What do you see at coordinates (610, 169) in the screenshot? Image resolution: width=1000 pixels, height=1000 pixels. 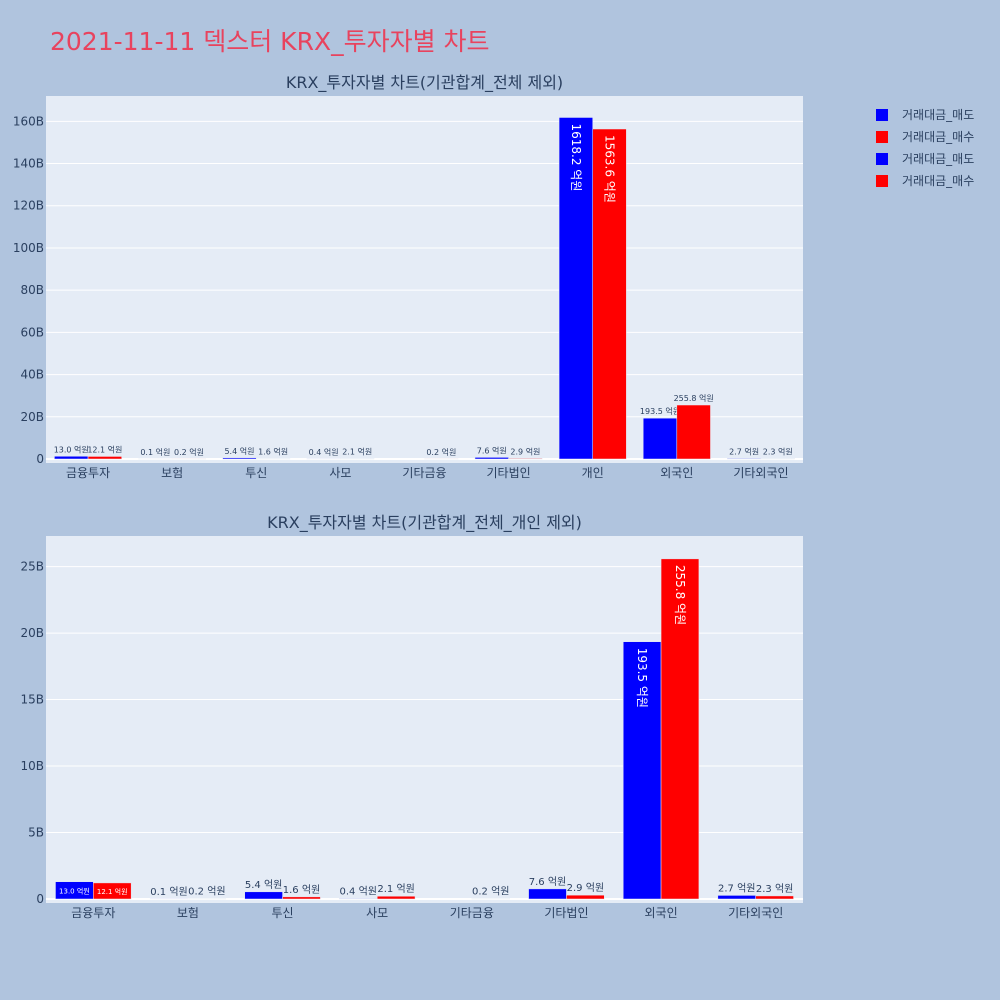 I see `data-label: 1563.6 억원` at bounding box center [610, 169].